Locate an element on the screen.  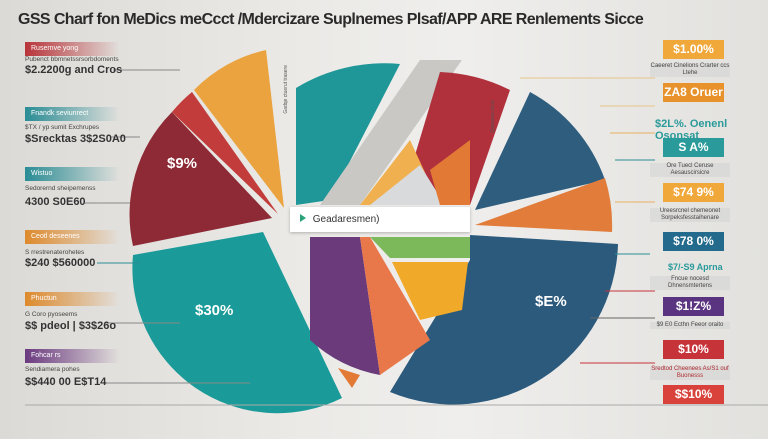
pie-slice-orange-bottom is located at coordinates (349, 378).